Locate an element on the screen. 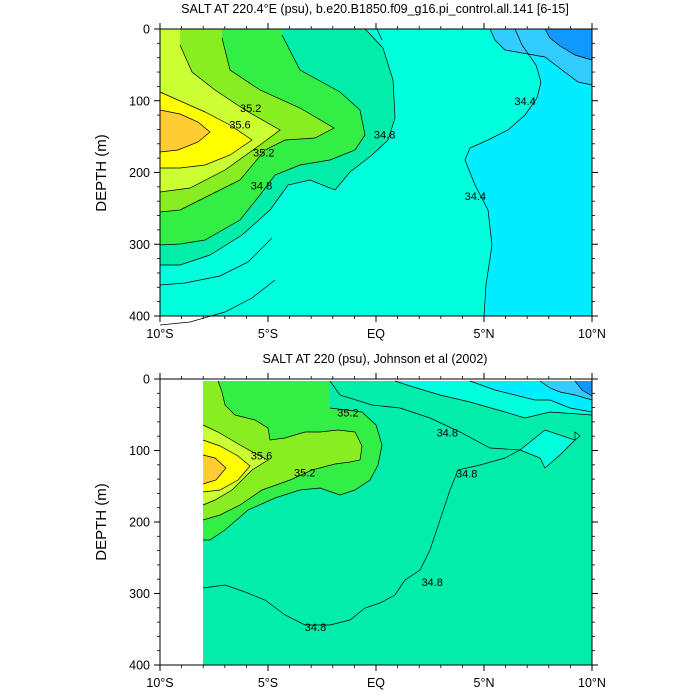 The width and height of the screenshot is (700, 700). bottom-chart-title: SALT AT 220 (psu), Johnson et al (2002) is located at coordinates (375, 359).